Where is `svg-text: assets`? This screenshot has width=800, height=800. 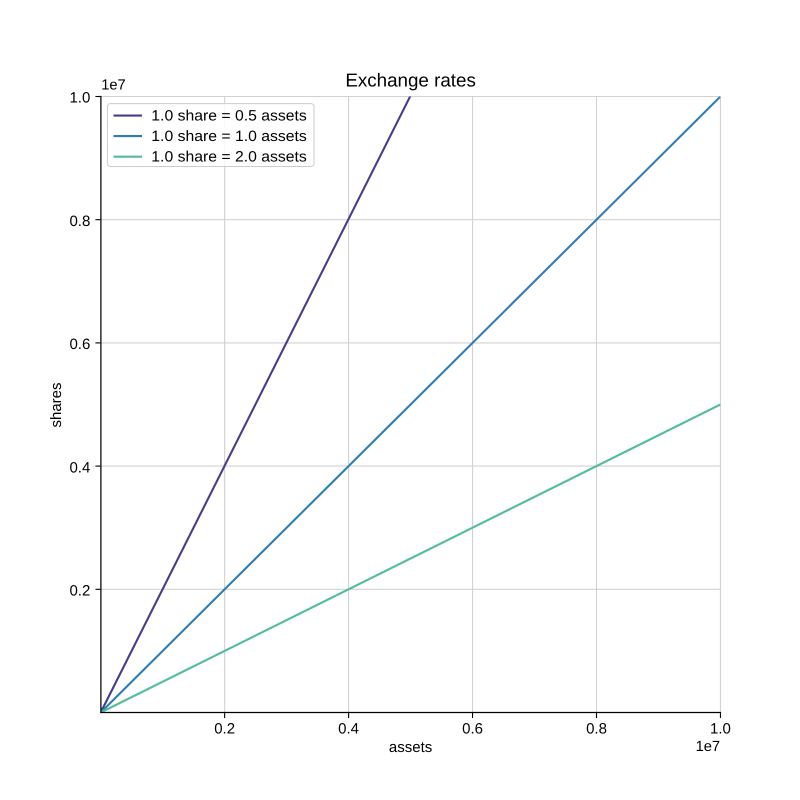 svg-text: assets is located at coordinates (410, 747).